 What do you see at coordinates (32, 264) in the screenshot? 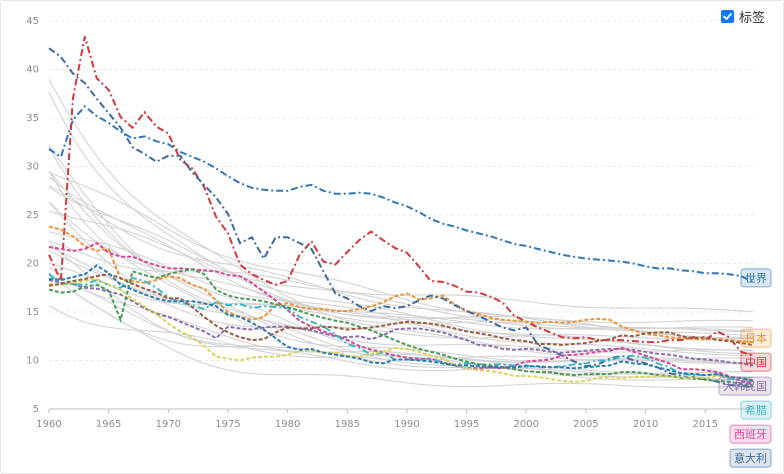
I see `y-tick-label: 20` at bounding box center [32, 264].